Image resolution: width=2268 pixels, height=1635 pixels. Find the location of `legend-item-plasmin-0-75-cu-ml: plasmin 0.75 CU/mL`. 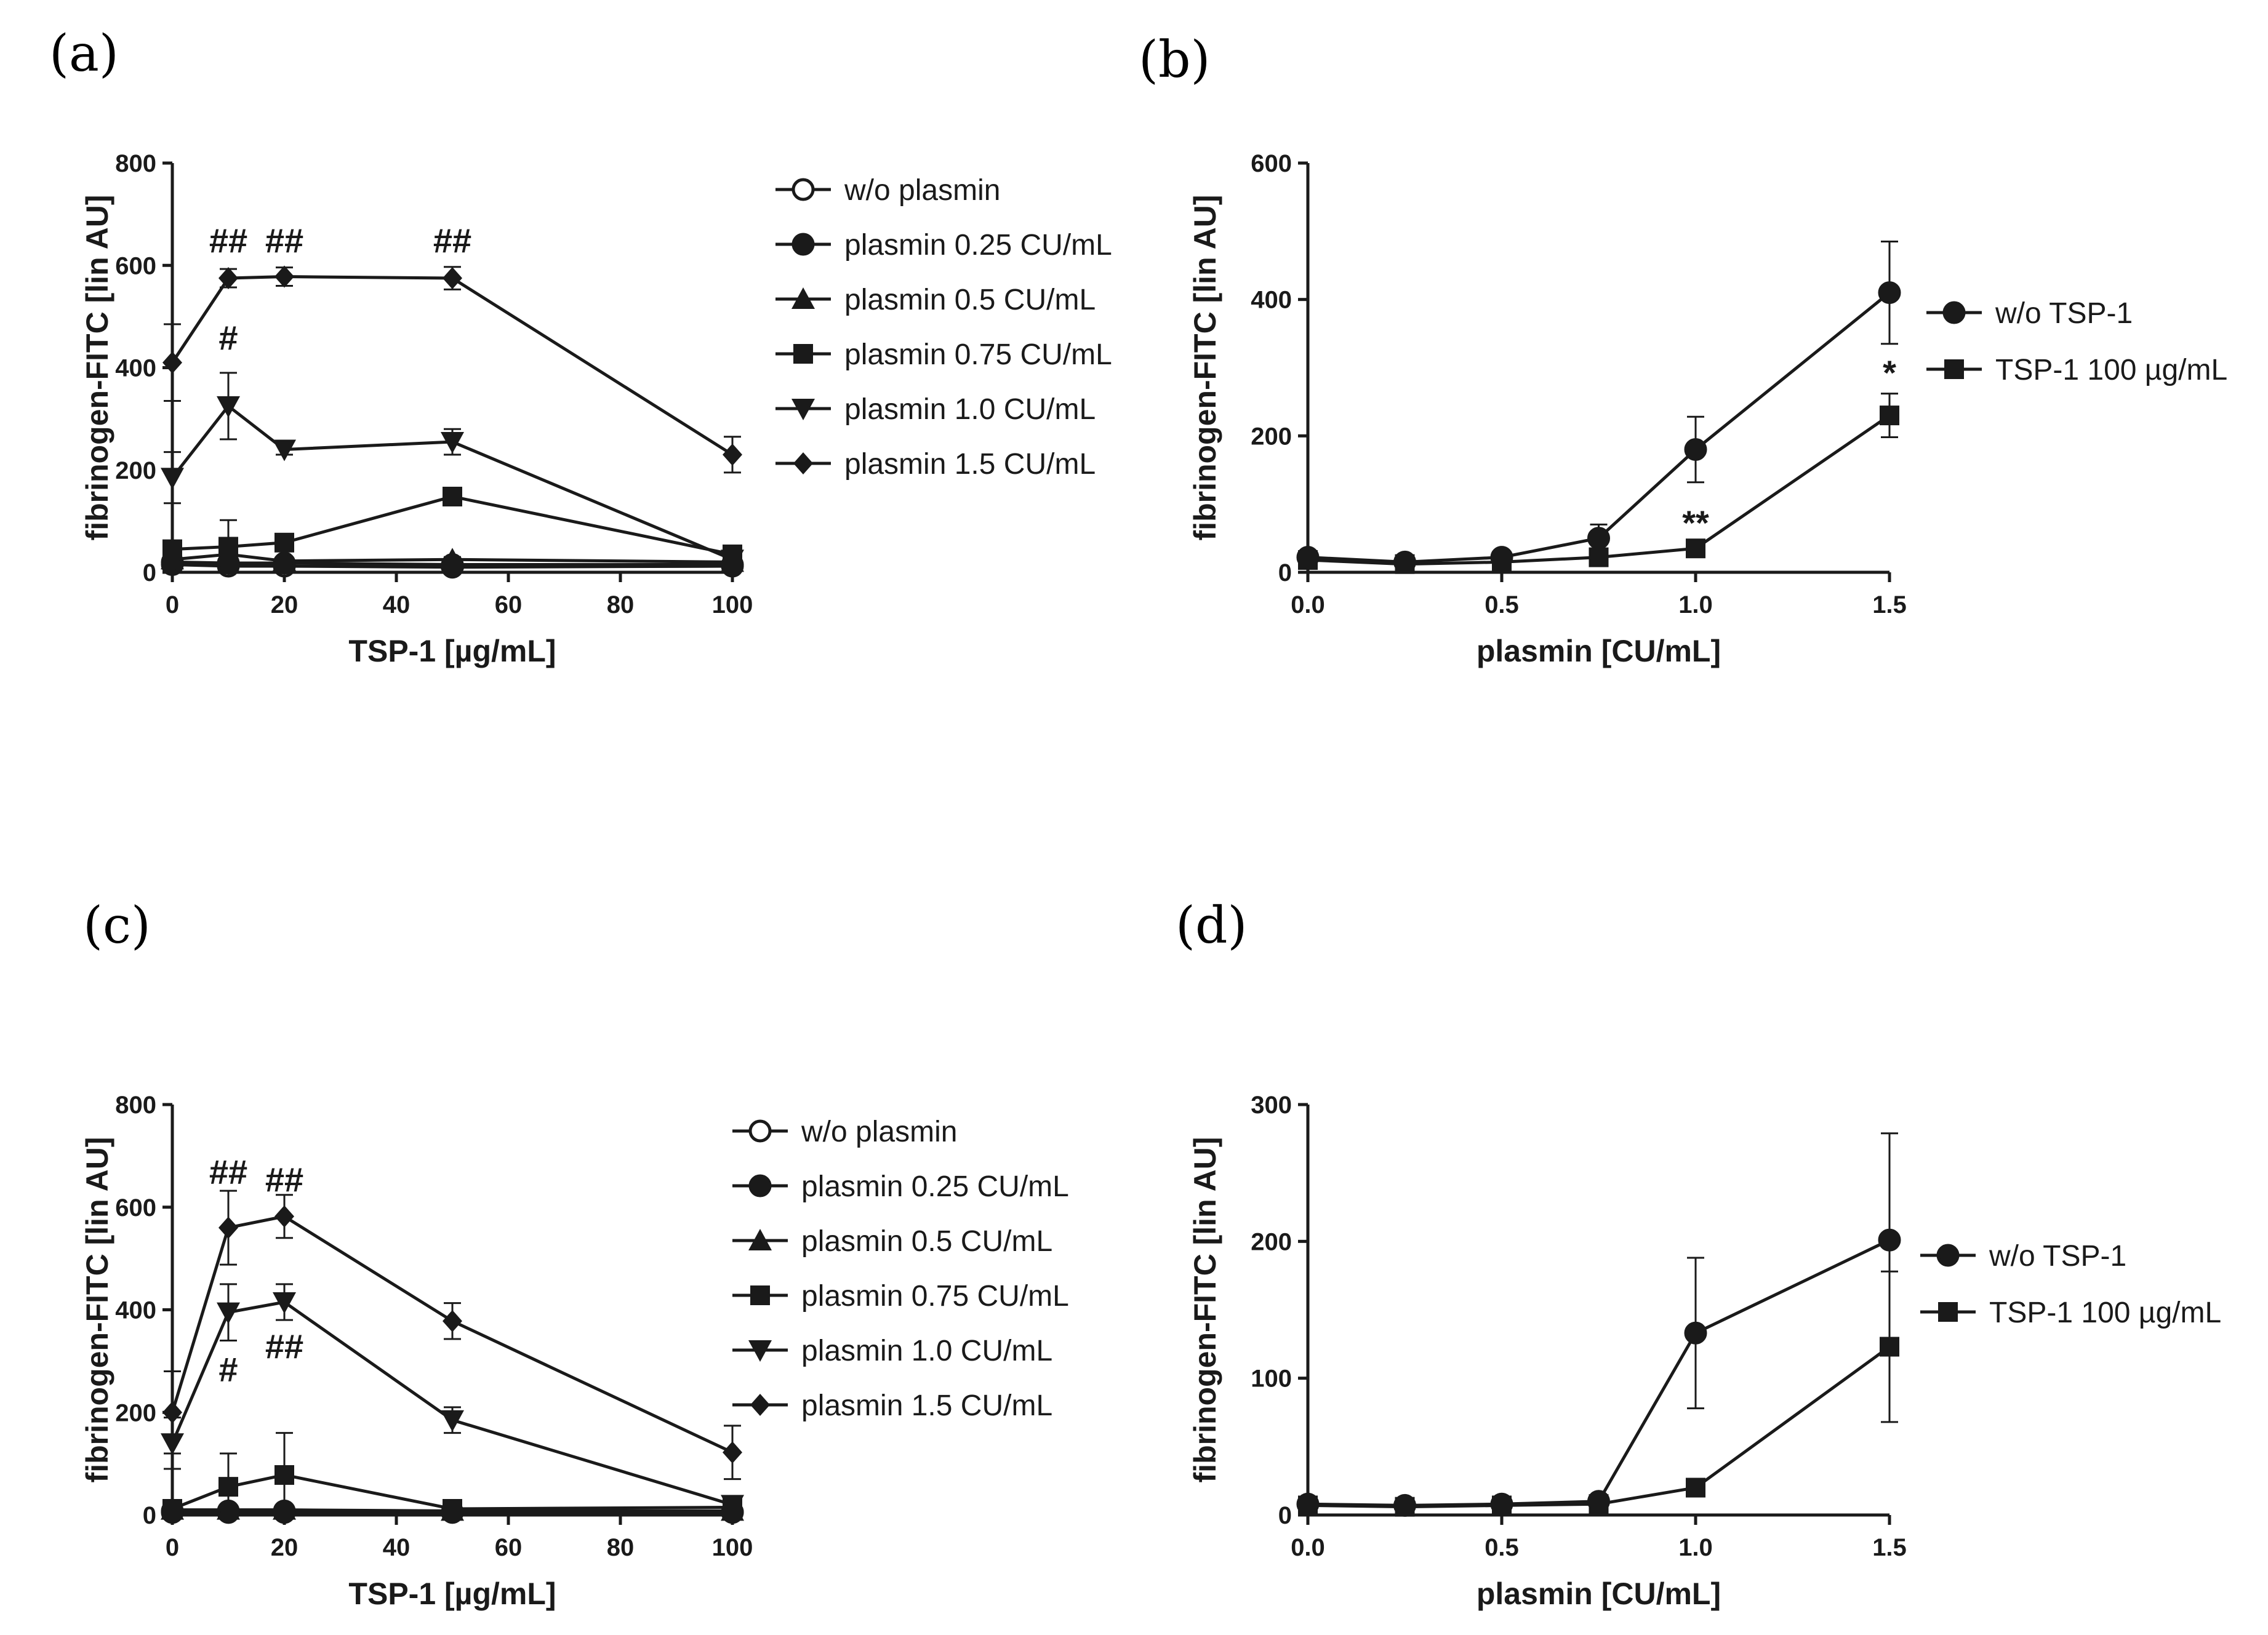

legend-item-plasmin-0-75-cu-ml: plasmin 0.75 CU/mL is located at coordinates (900, 1296).